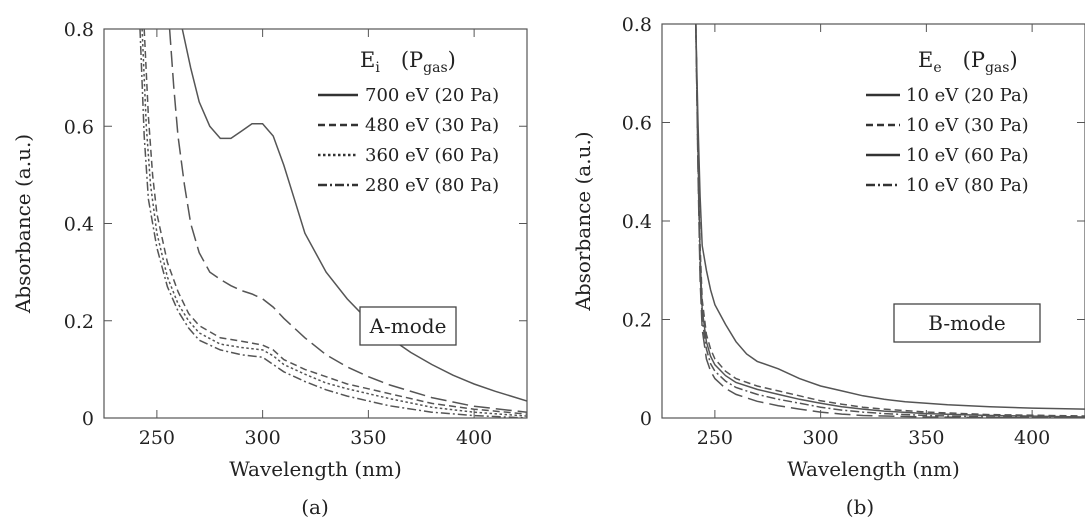  I want to click on legend-title-part: e, so click(937, 68).